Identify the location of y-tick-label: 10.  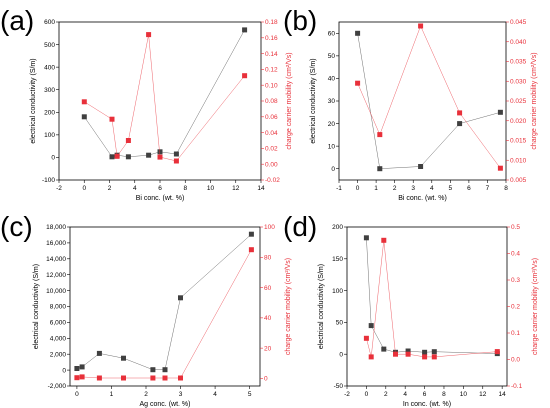
(332, 146).